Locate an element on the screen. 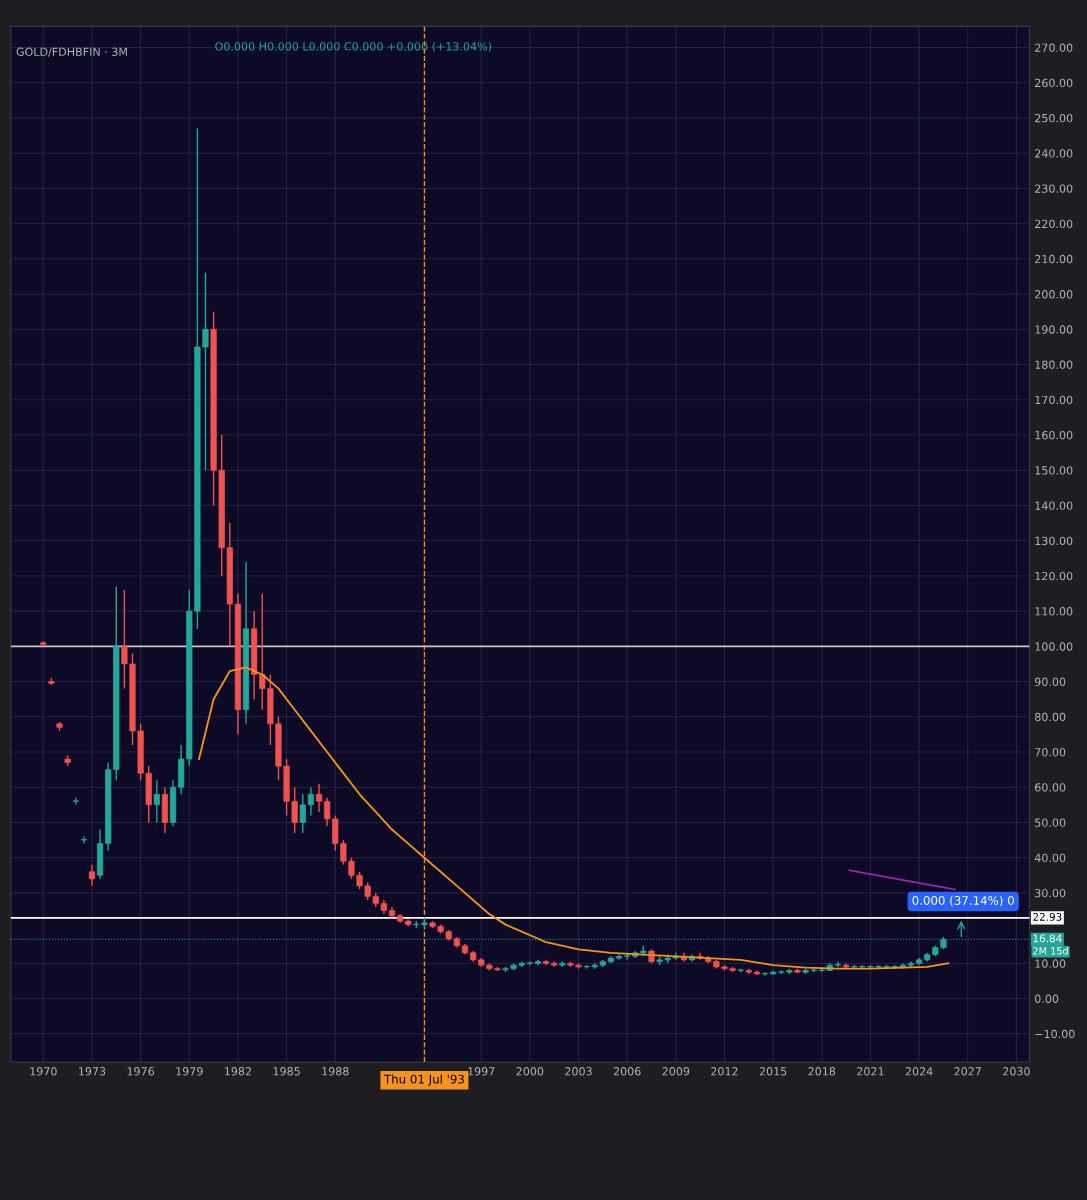 The width and height of the screenshot is (1087, 1200). x-tick-label: 2030 is located at coordinates (1016, 1071).